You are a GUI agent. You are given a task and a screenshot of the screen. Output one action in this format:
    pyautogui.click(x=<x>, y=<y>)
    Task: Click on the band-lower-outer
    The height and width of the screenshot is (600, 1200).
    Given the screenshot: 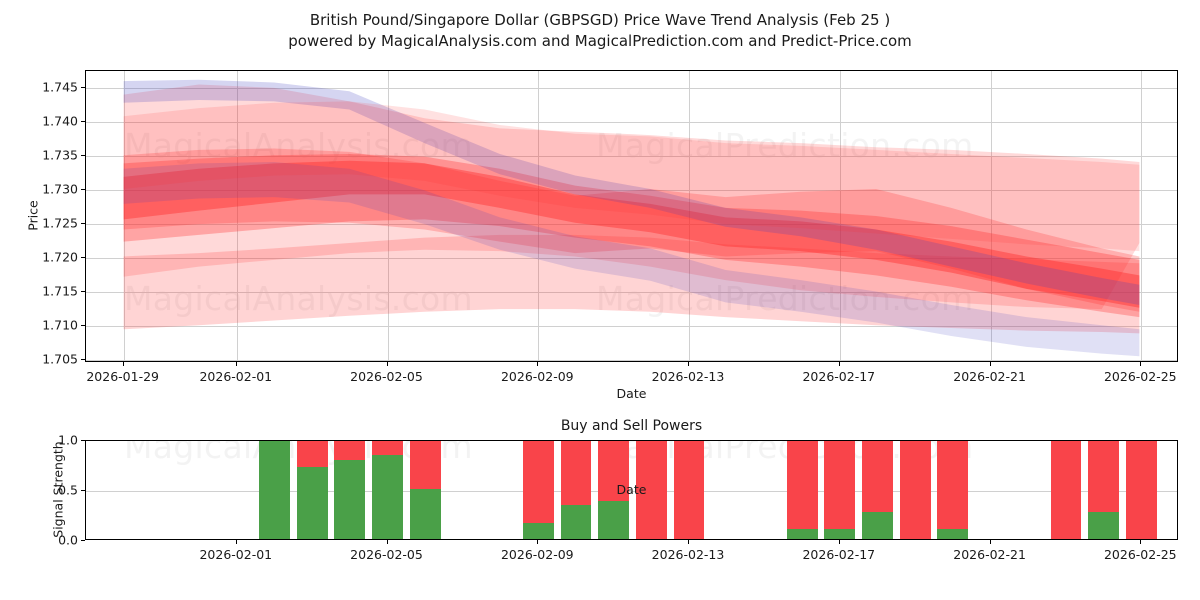 What is the action you would take?
    pyautogui.click(x=631, y=284)
    